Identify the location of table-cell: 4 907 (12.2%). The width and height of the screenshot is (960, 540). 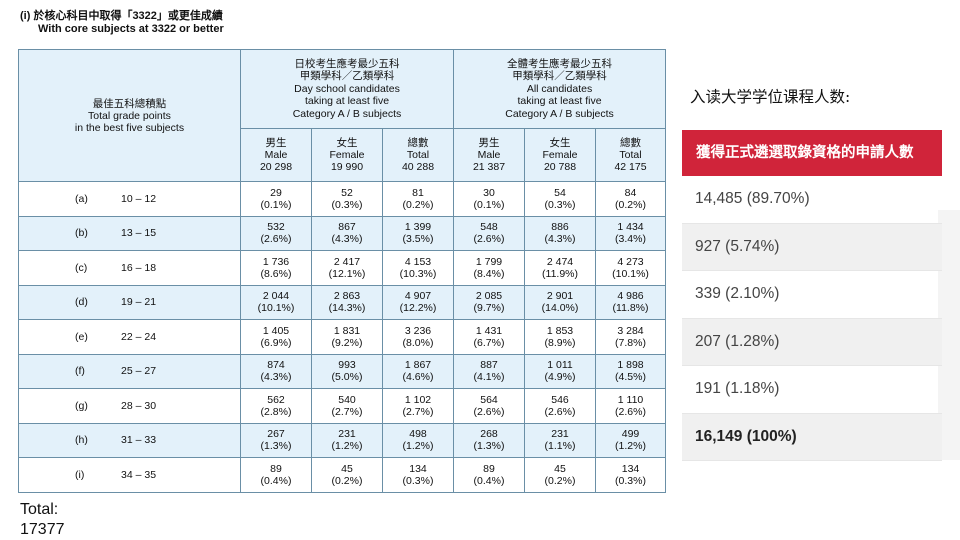
(418, 302).